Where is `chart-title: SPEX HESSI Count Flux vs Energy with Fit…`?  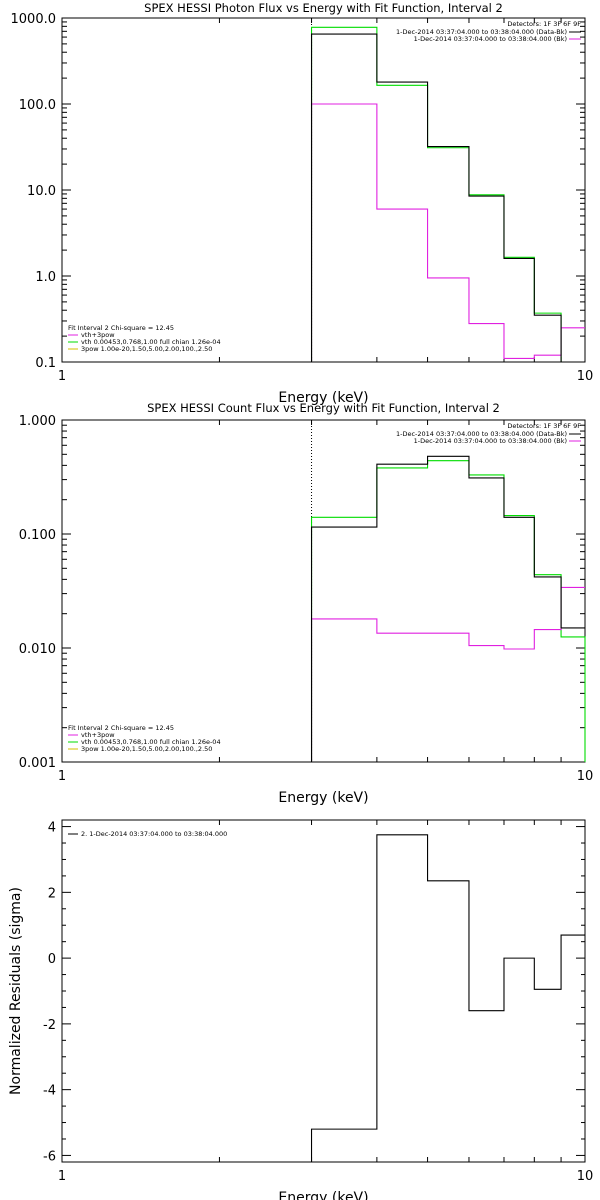 chart-title: SPEX HESSI Count Flux vs Energy with Fit… is located at coordinates (323, 408).